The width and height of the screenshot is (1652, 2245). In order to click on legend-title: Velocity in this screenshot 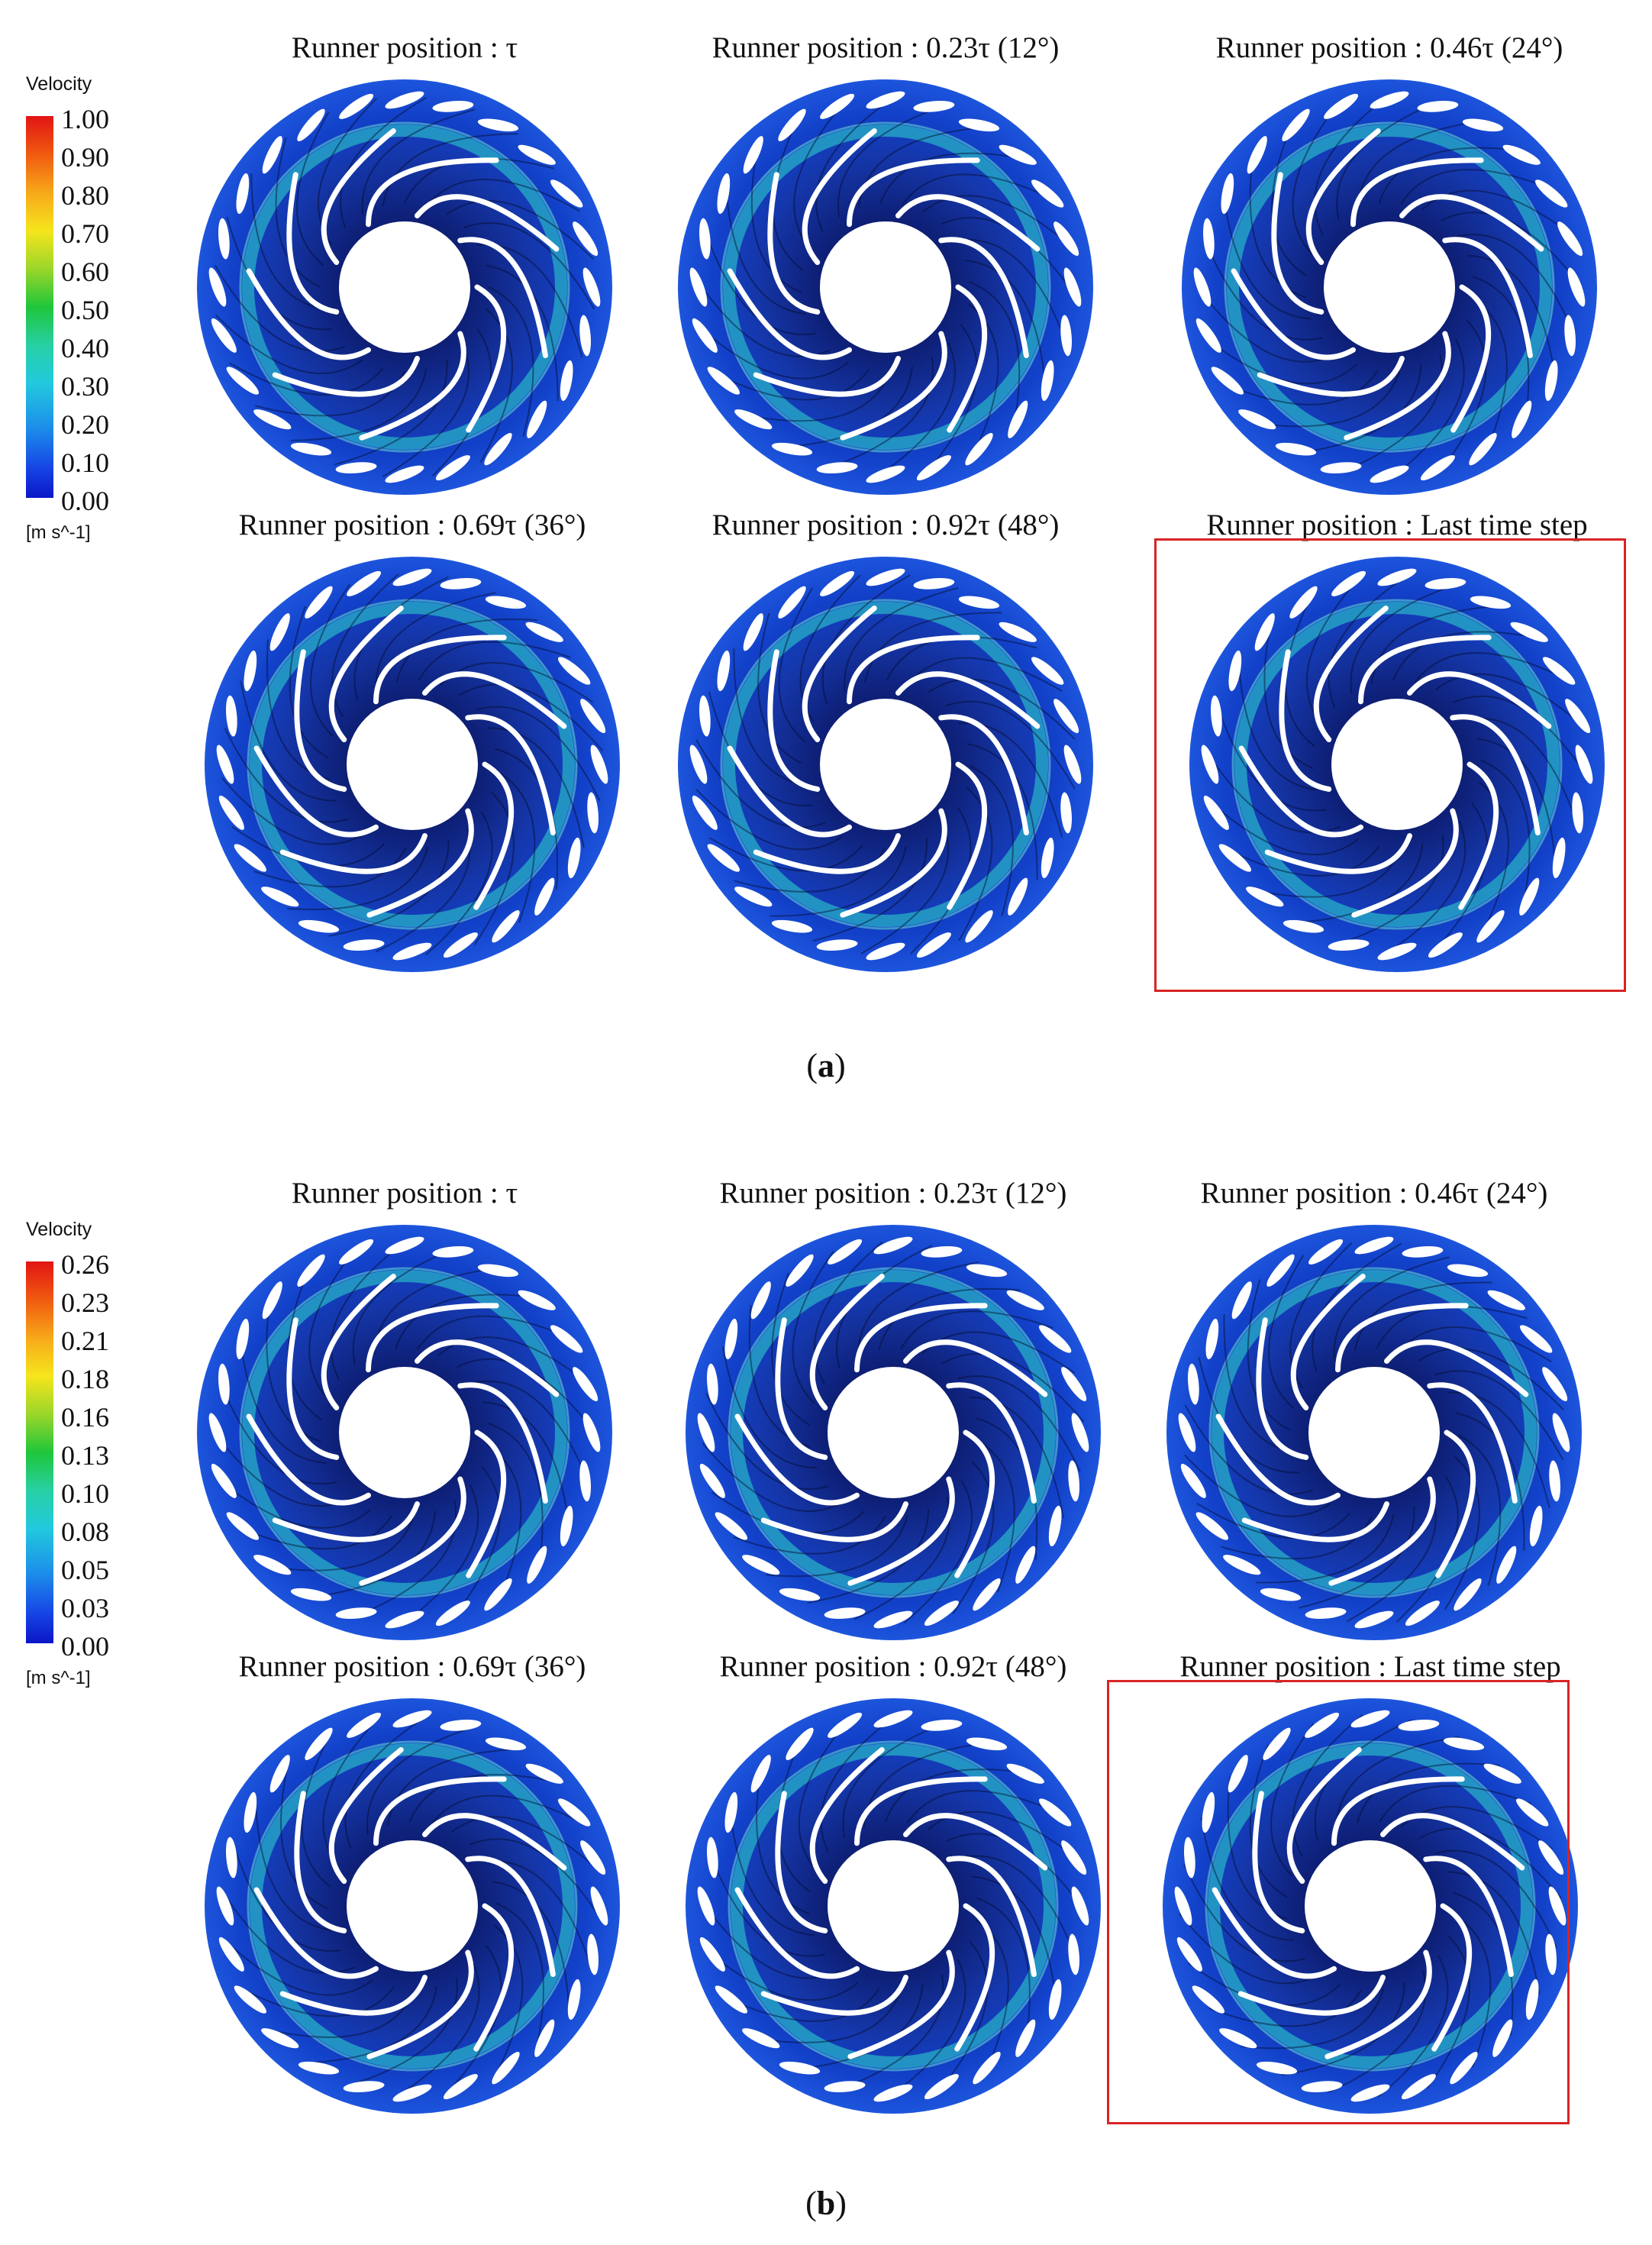, I will do `click(59, 84)`.